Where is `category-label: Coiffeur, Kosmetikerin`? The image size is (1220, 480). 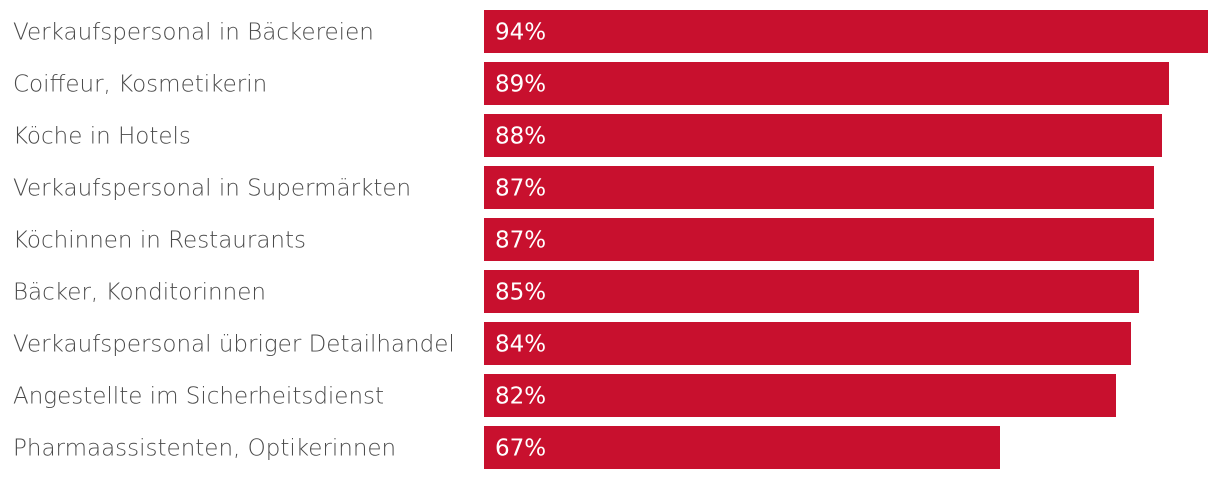
category-label: Coiffeur, Kosmetikerin is located at coordinates (140, 85).